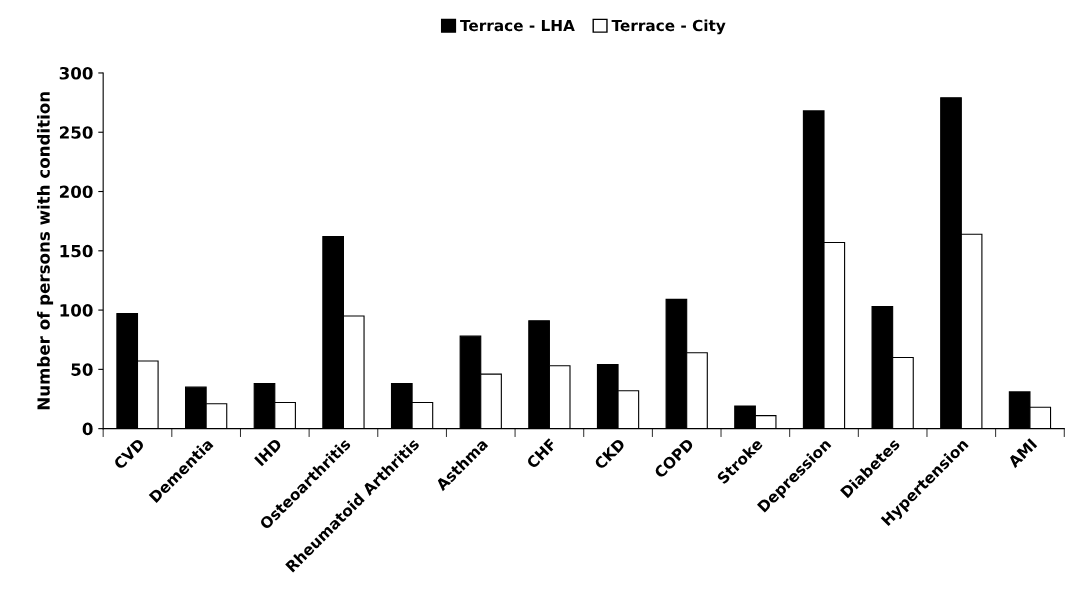  Describe the element at coordinates (668, 27) in the screenshot. I see `legend-label: Terrace - City` at that location.